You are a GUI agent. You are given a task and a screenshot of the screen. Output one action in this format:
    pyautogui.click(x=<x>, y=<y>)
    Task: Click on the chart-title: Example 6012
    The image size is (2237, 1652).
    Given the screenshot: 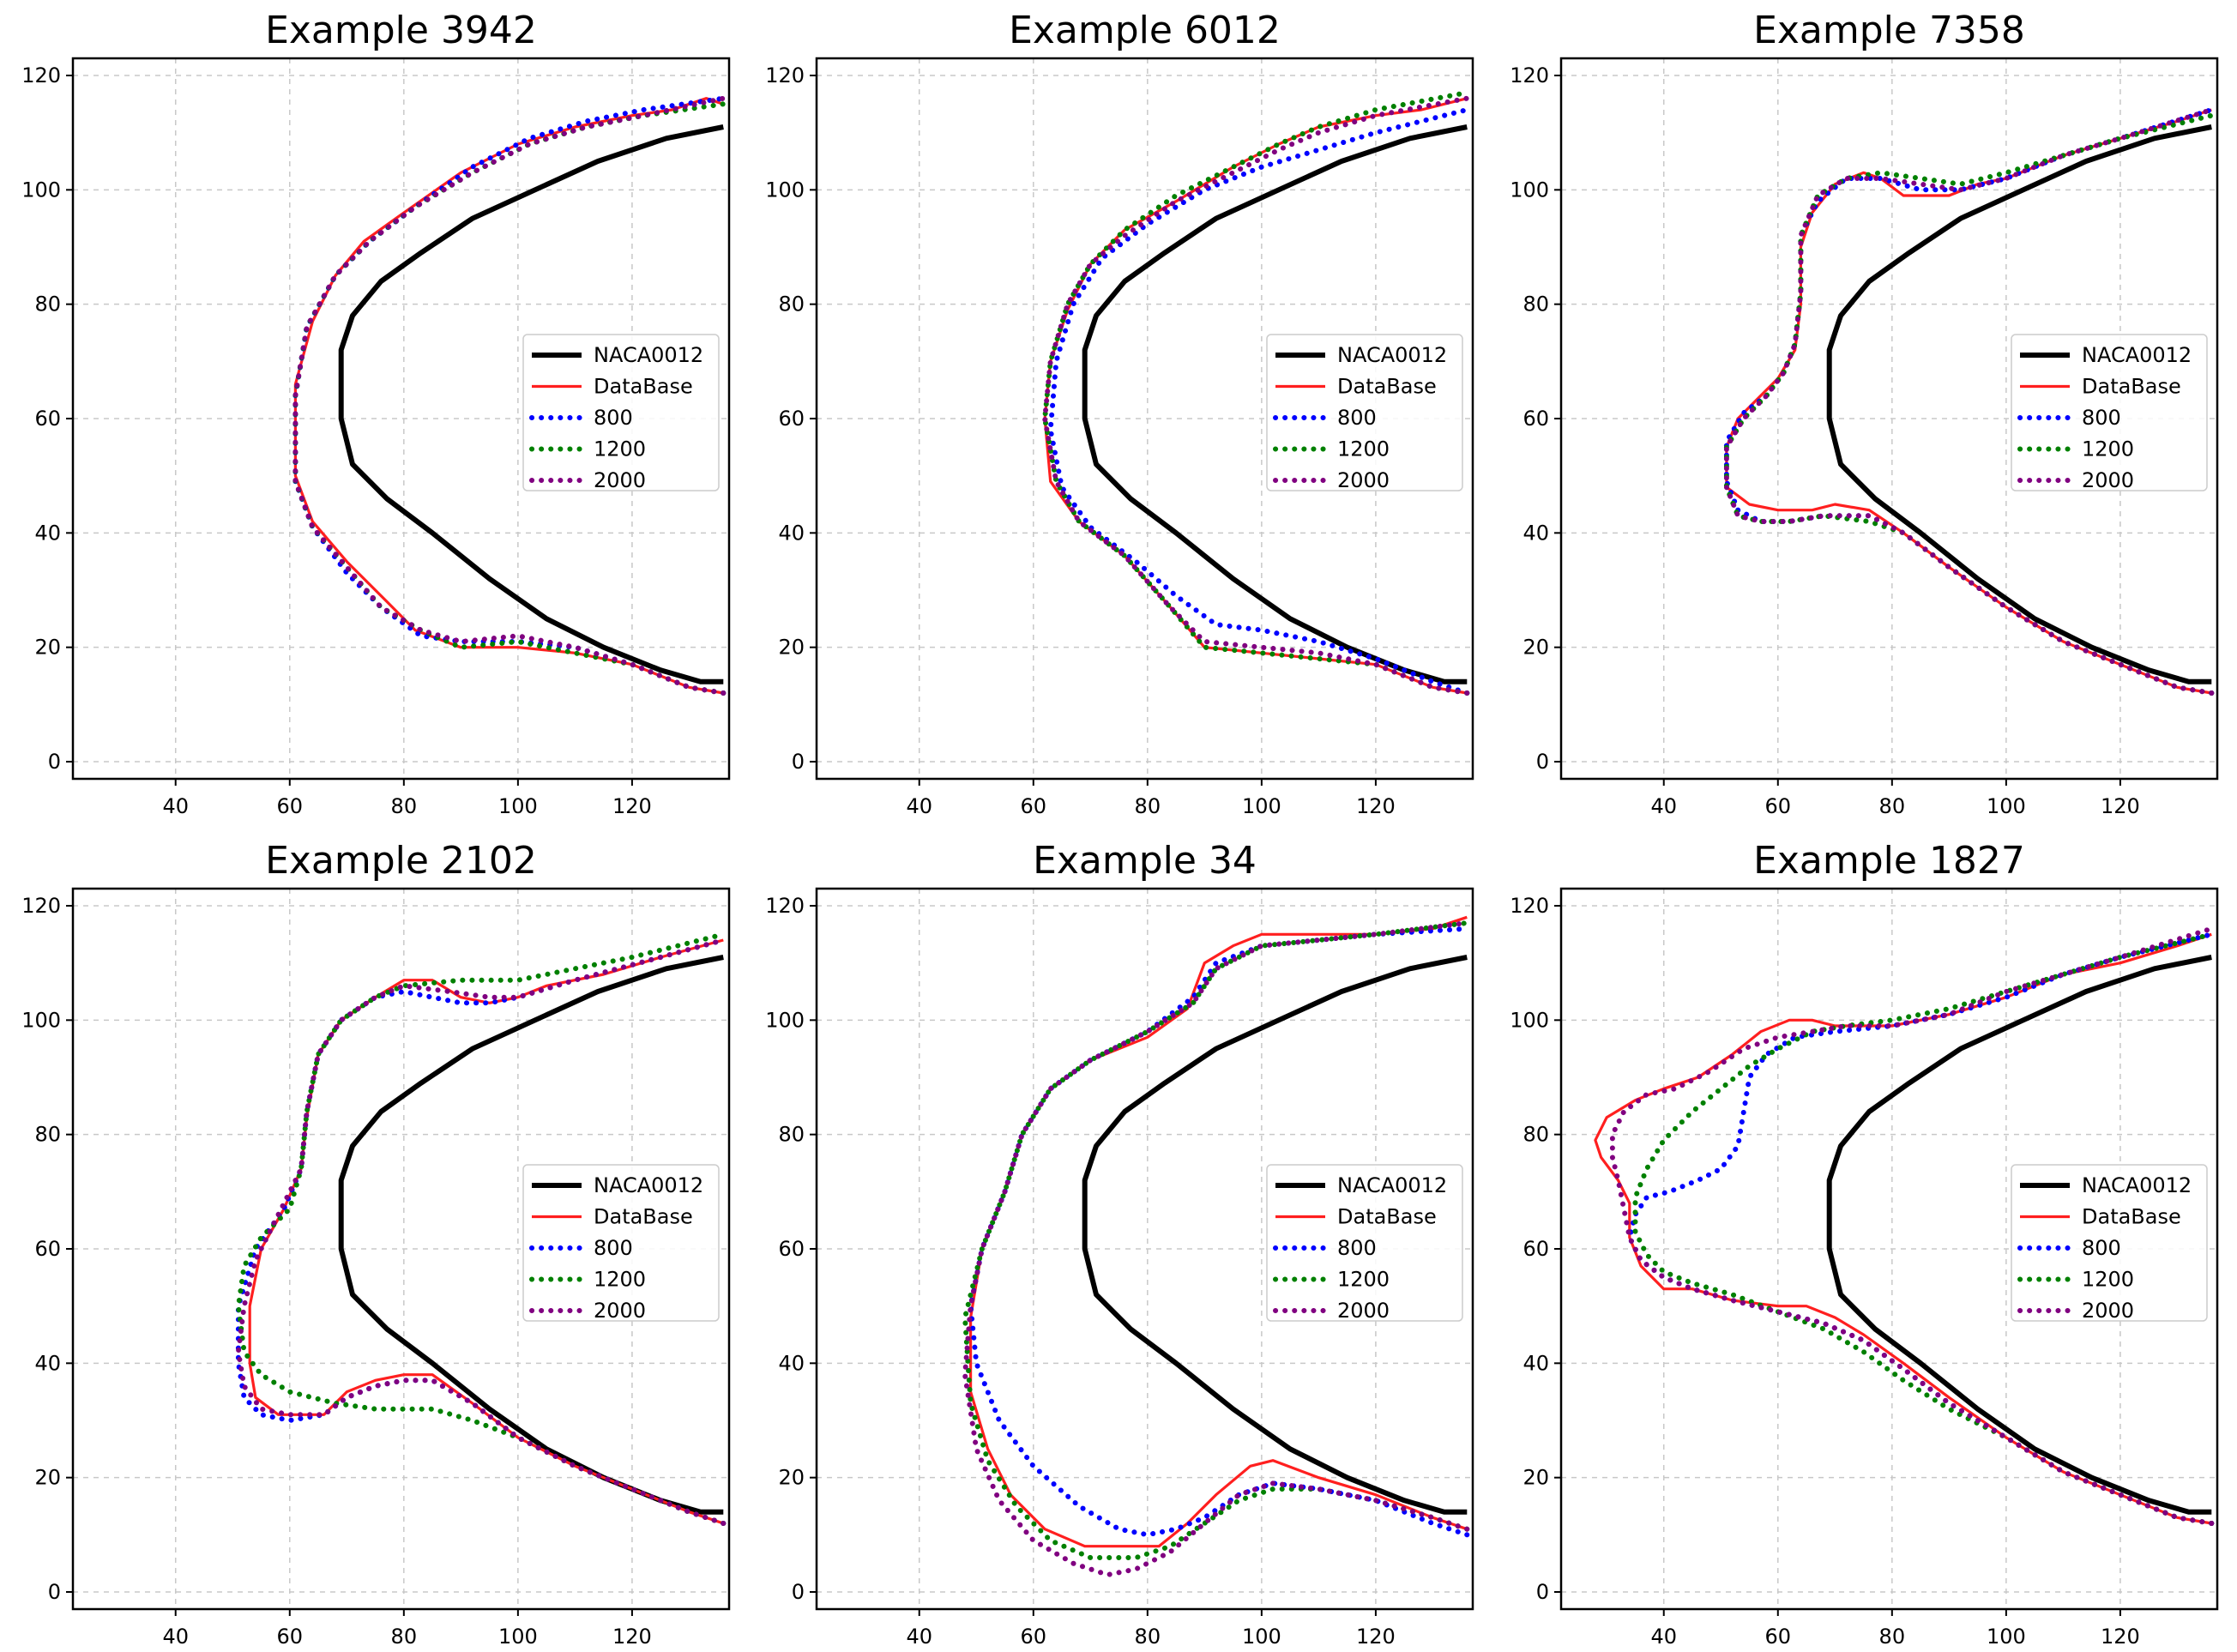 What is the action you would take?
    pyautogui.click(x=1145, y=30)
    